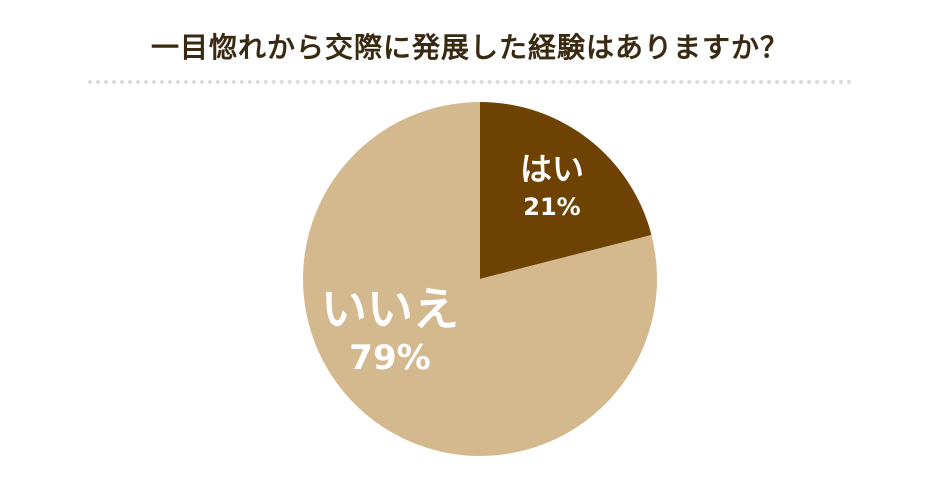 The image size is (940, 480). What do you see at coordinates (566, 190) in the screenshot?
I see `pie-slice-hai` at bounding box center [566, 190].